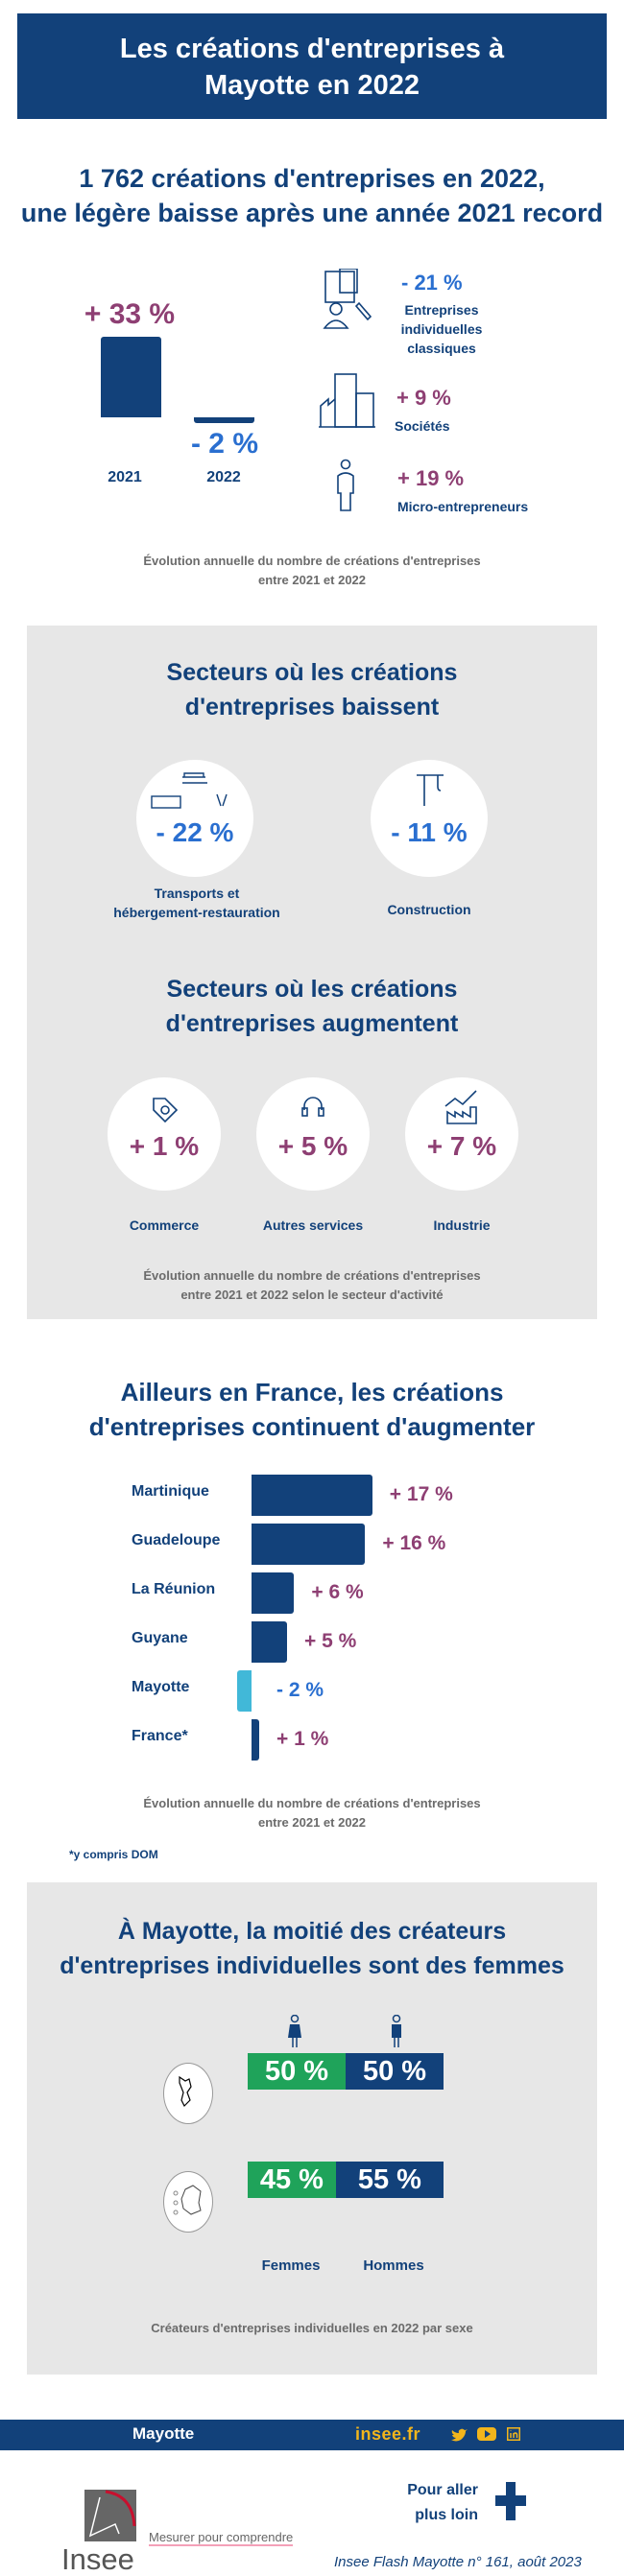  I want to click on sector-label-industrie: Industrie, so click(462, 1225).